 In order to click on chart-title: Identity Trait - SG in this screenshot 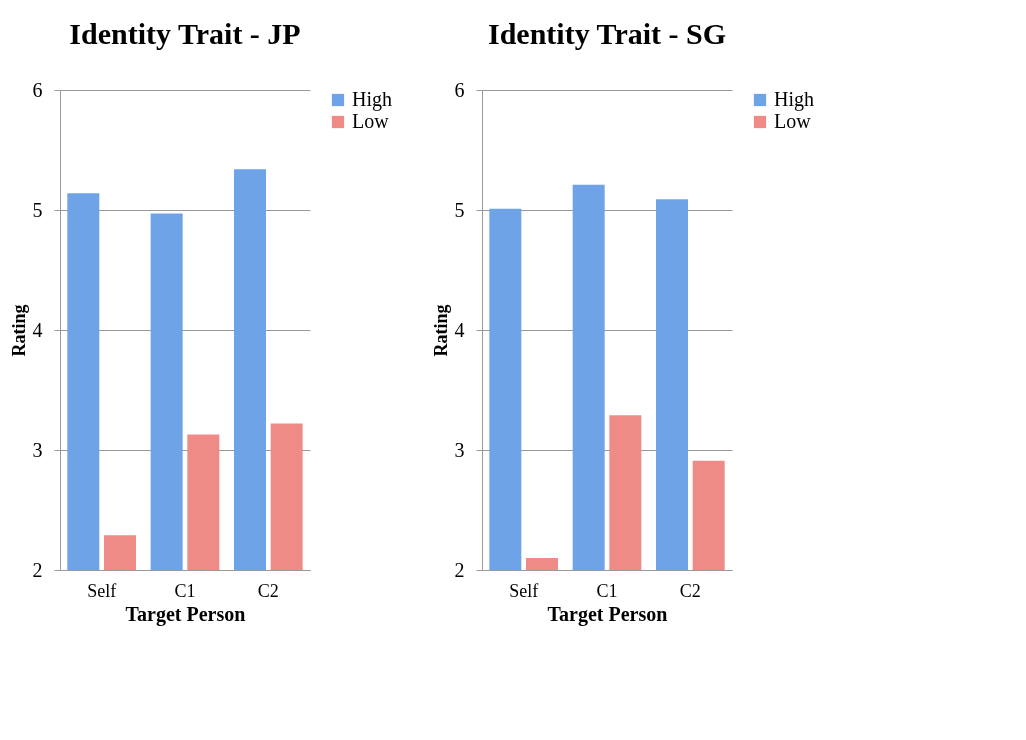, I will do `click(607, 33)`.